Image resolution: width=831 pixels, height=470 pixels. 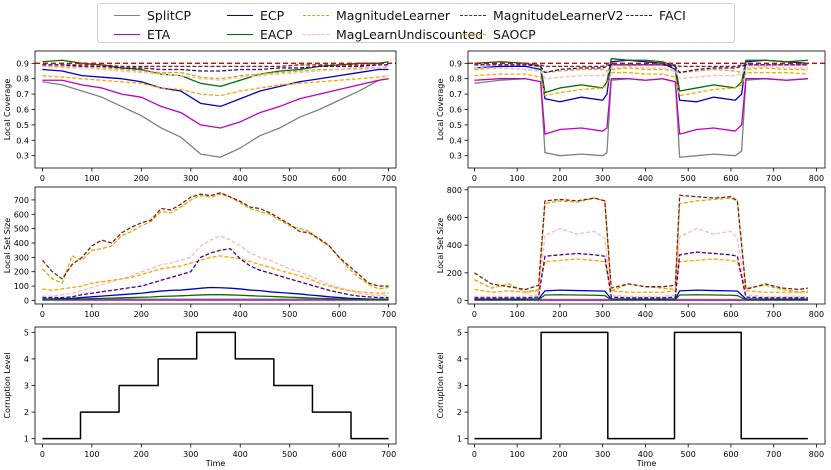 What do you see at coordinates (21, 286) in the screenshot?
I see `y-tick-label: 100` at bounding box center [21, 286].